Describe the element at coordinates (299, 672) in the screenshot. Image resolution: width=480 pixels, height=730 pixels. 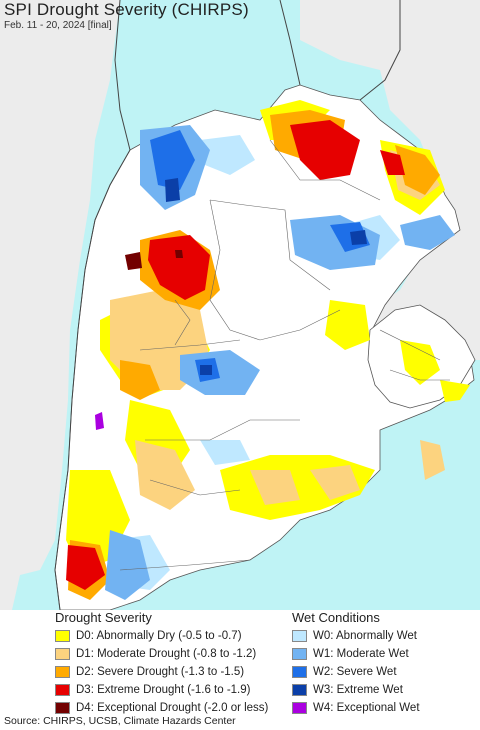
I see `legend-swatch-w2` at that location.